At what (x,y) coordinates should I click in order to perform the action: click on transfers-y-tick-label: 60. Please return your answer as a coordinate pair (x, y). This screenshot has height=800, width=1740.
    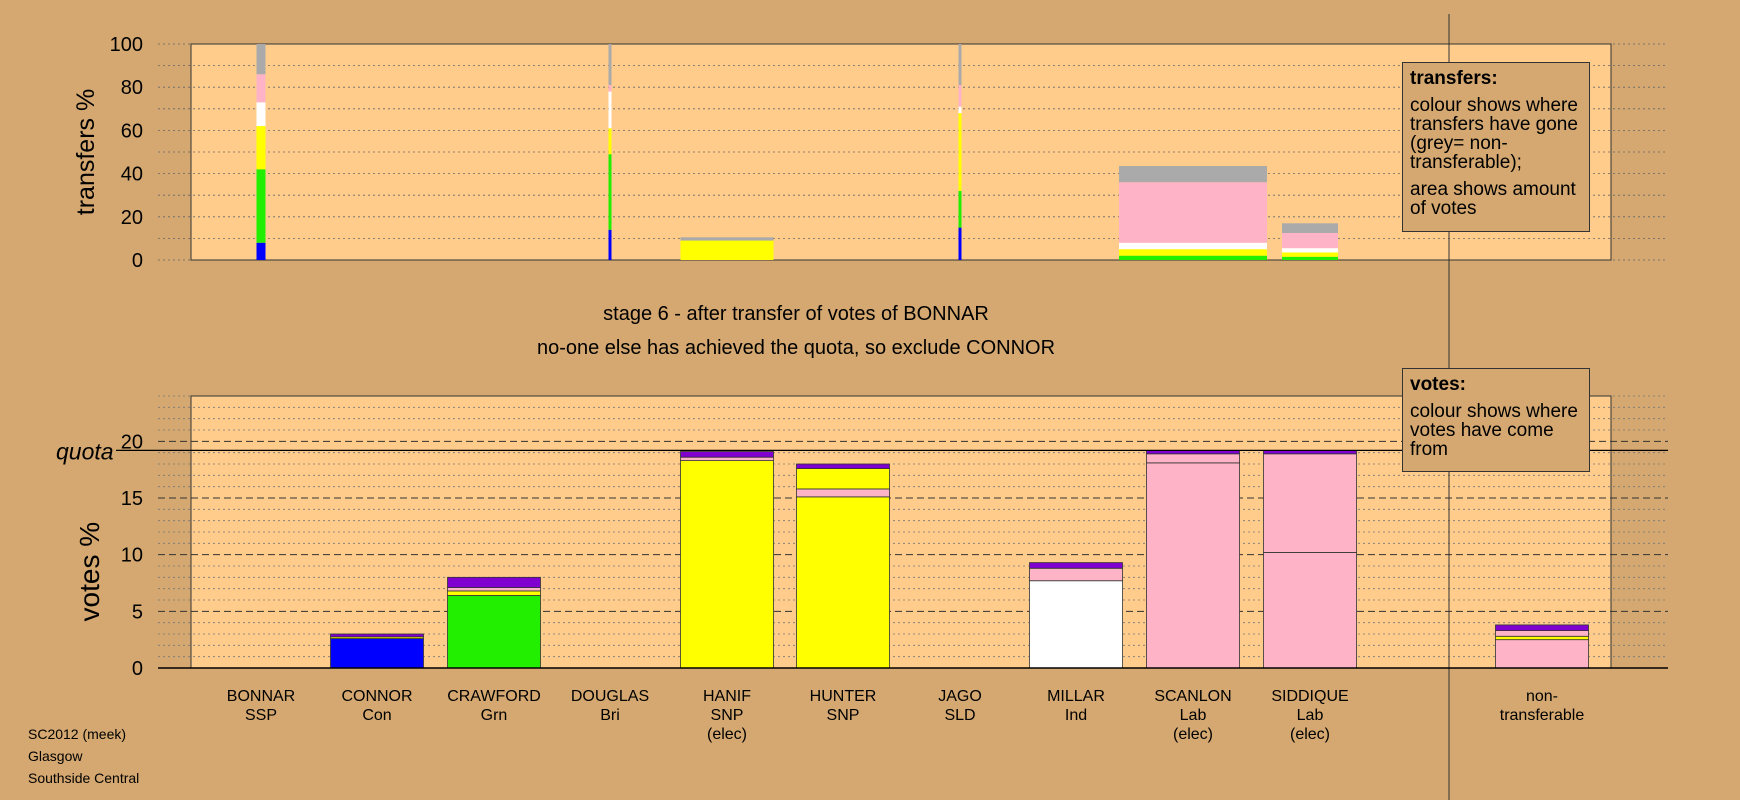
    Looking at the image, I should click on (132, 131).